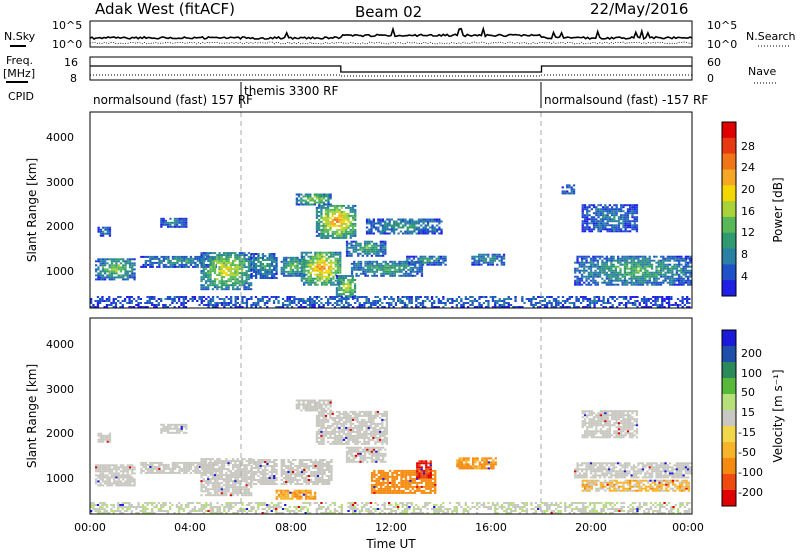 The image size is (800, 554). Describe the element at coordinates (291, 91) in the screenshot. I see `cpid-segment-2: themis 3300 RF` at that location.